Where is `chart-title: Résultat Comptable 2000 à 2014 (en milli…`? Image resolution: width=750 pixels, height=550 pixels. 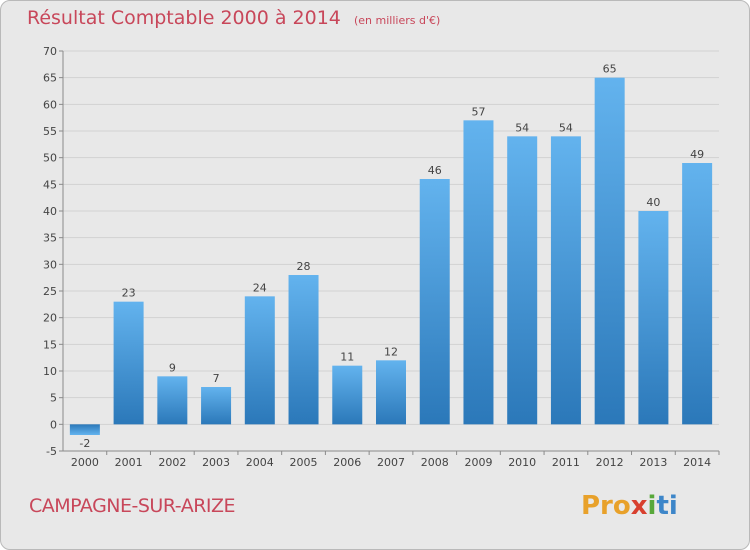 chart-title: Résultat Comptable 2000 à 2014 (en milli… is located at coordinates (233, 18).